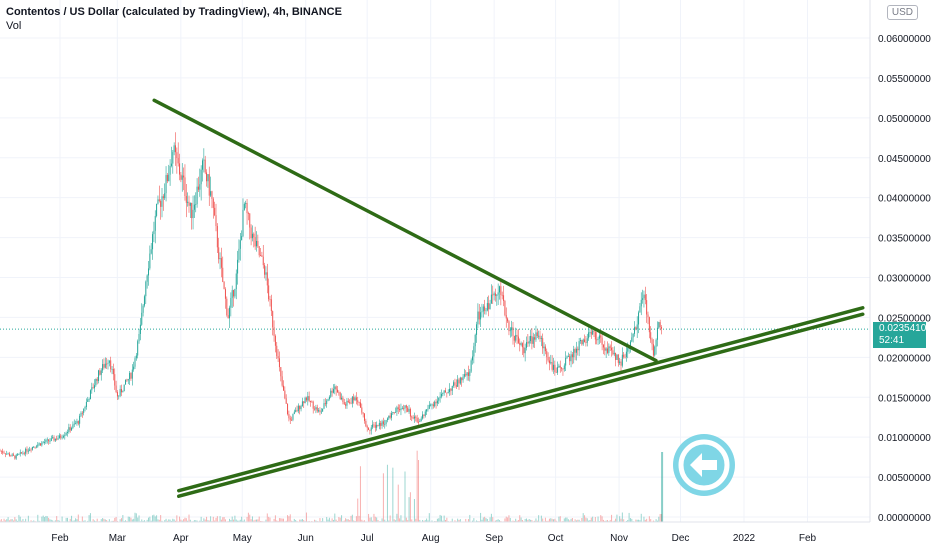  What do you see at coordinates (902, 12) in the screenshot?
I see `currency-badge: USD` at bounding box center [902, 12].